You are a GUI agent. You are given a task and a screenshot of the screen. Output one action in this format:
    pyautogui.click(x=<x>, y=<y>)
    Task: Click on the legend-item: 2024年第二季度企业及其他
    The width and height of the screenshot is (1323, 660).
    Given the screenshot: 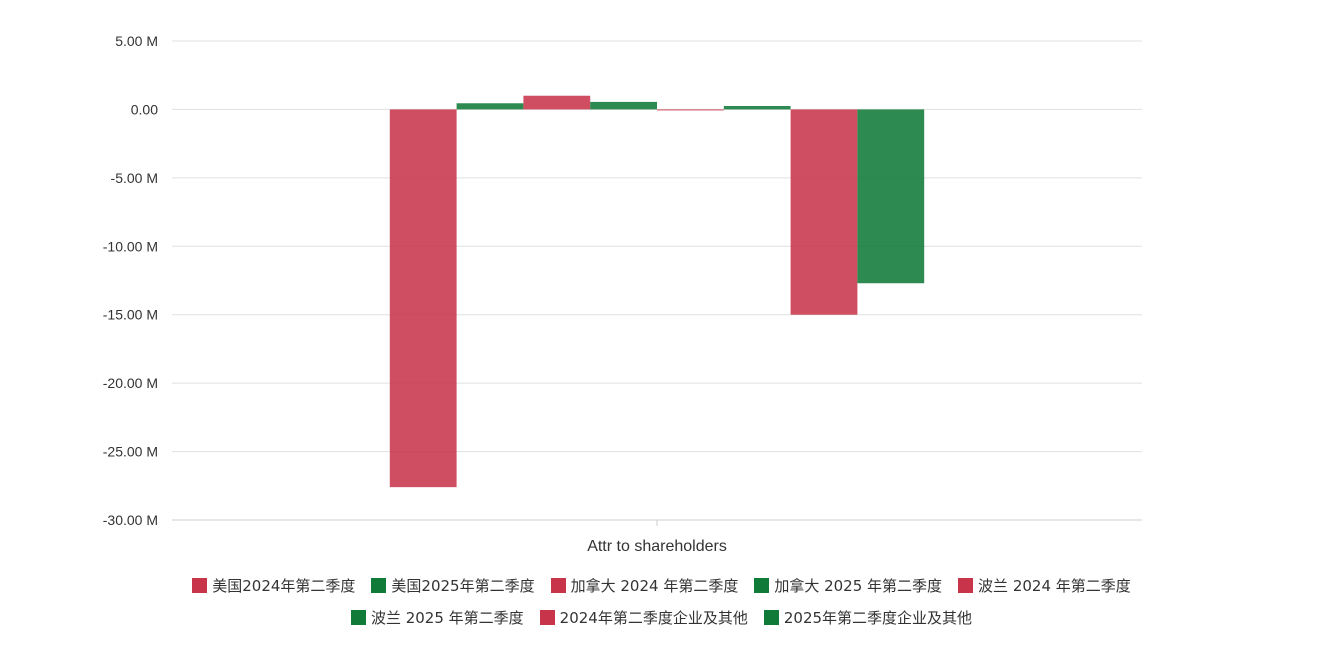 What is the action you would take?
    pyautogui.click(x=643, y=617)
    